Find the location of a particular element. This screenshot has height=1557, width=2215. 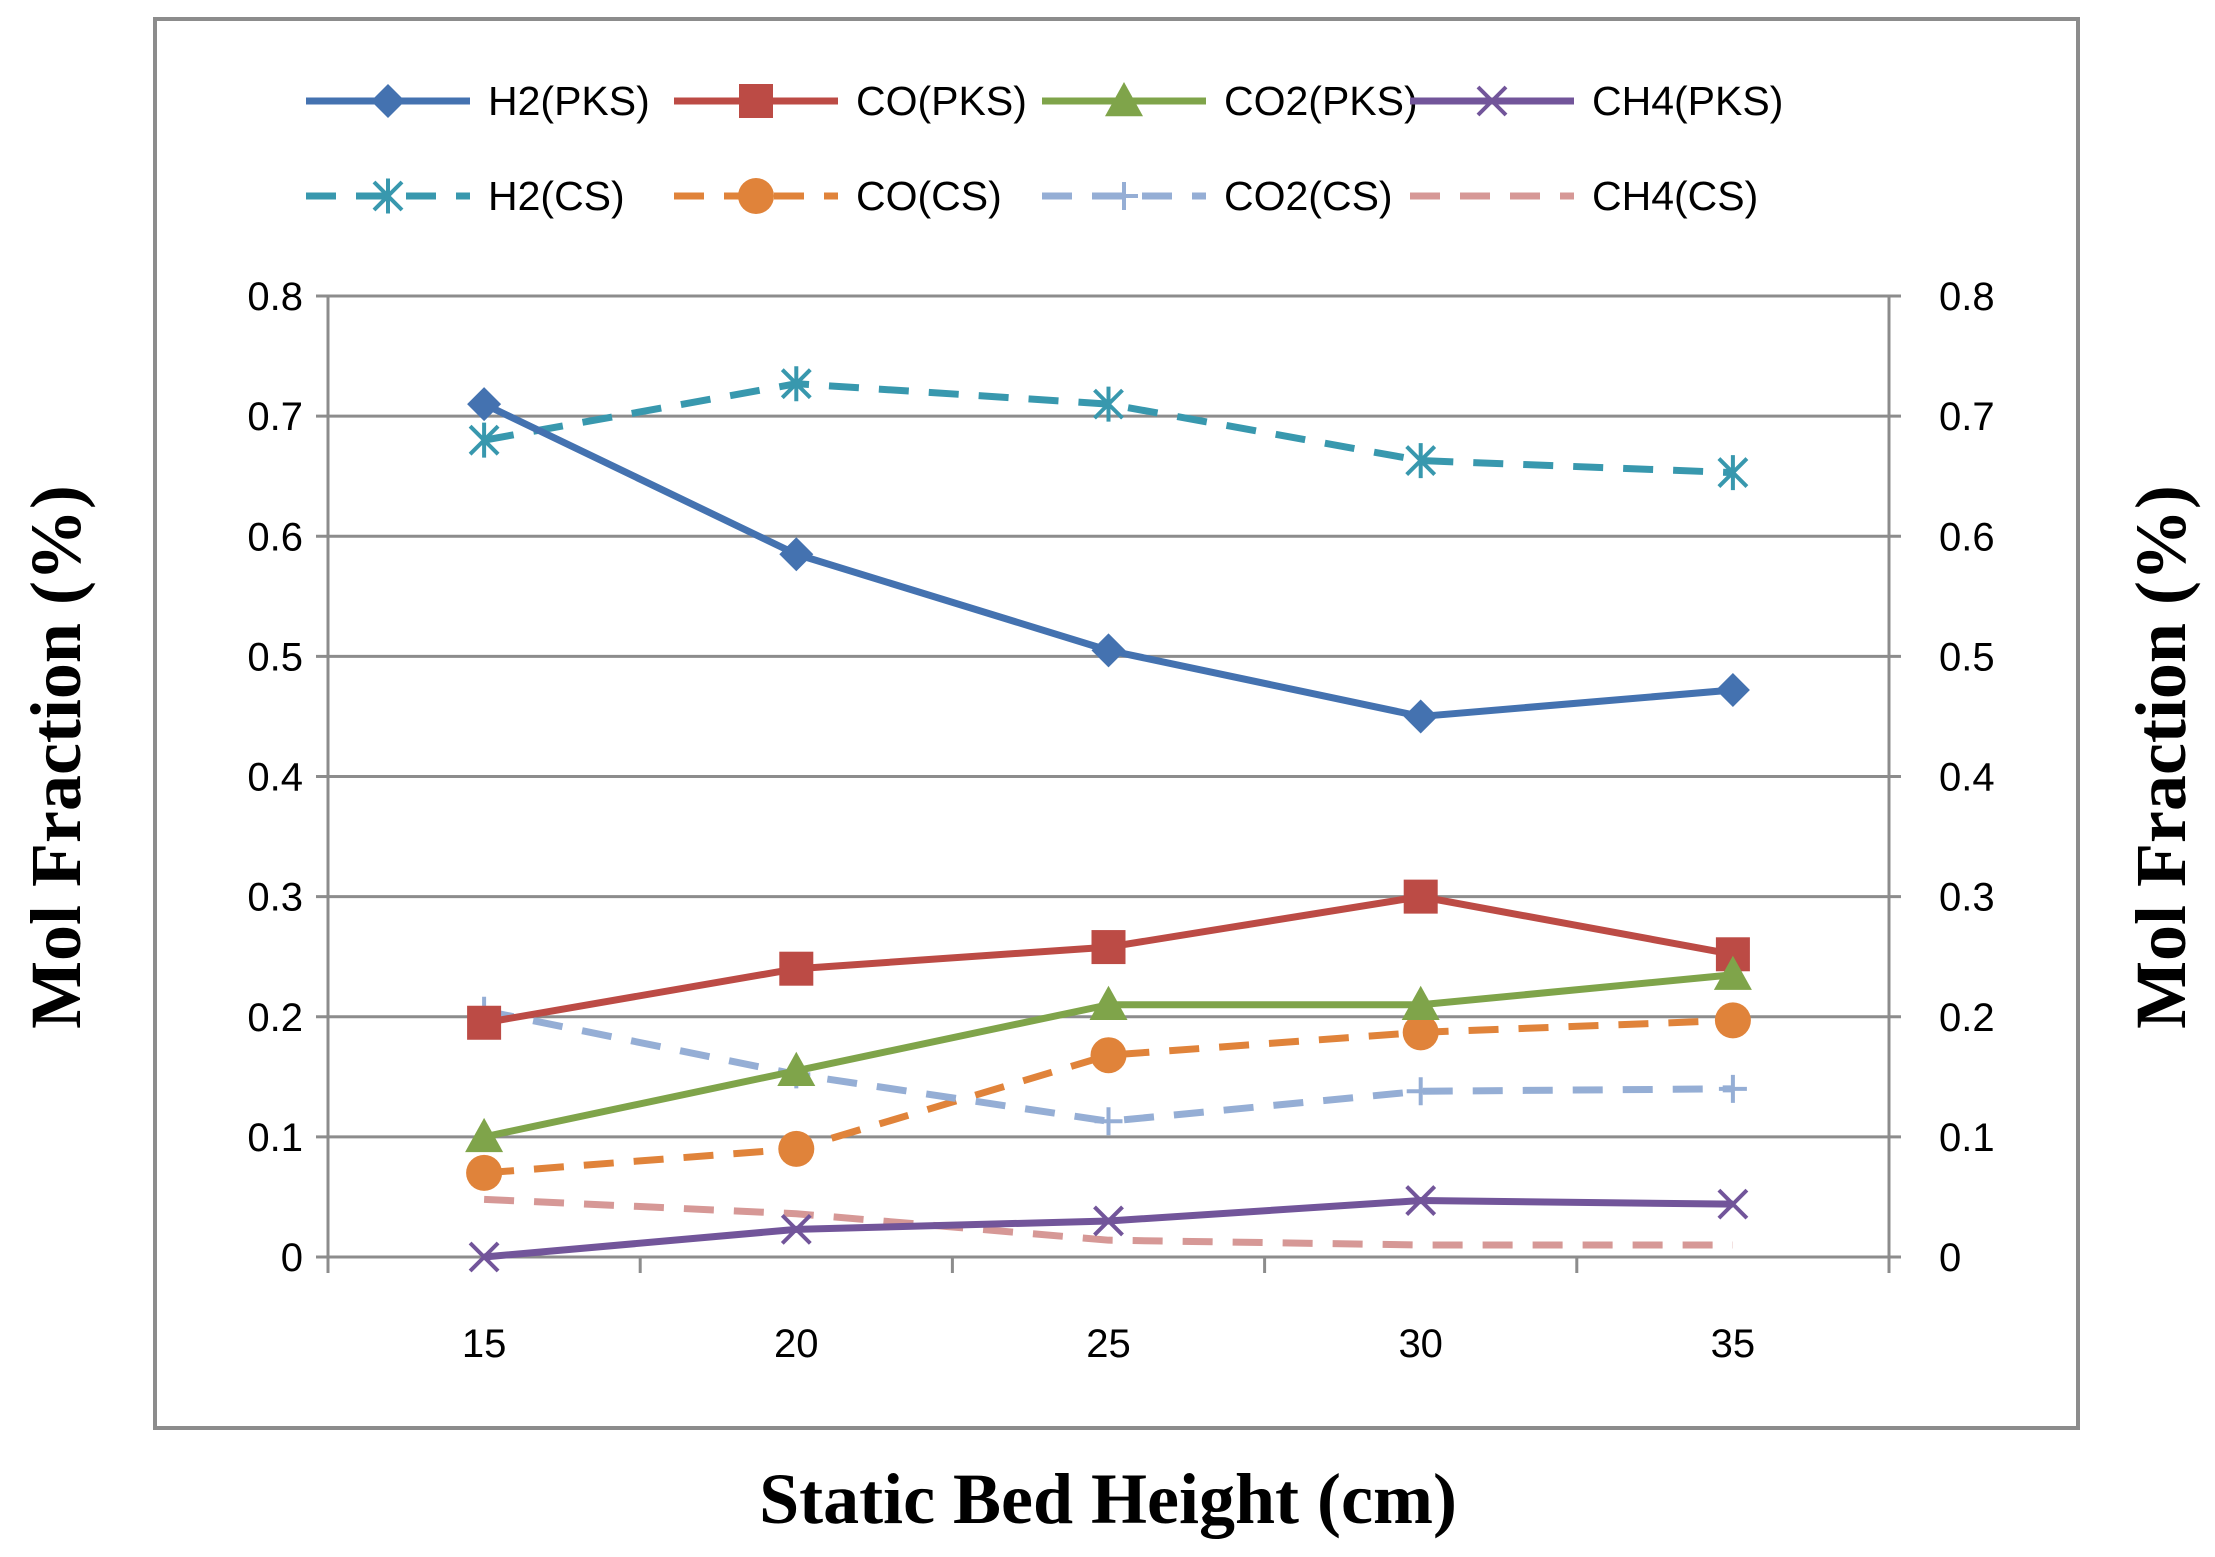

y-tick-label-left: 0.2 is located at coordinates (275, 1018).